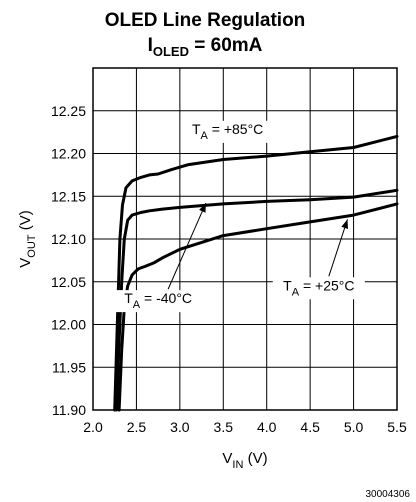 The width and height of the screenshot is (416, 502). I want to click on chart-title: OLED Line Regulation, so click(205, 20).